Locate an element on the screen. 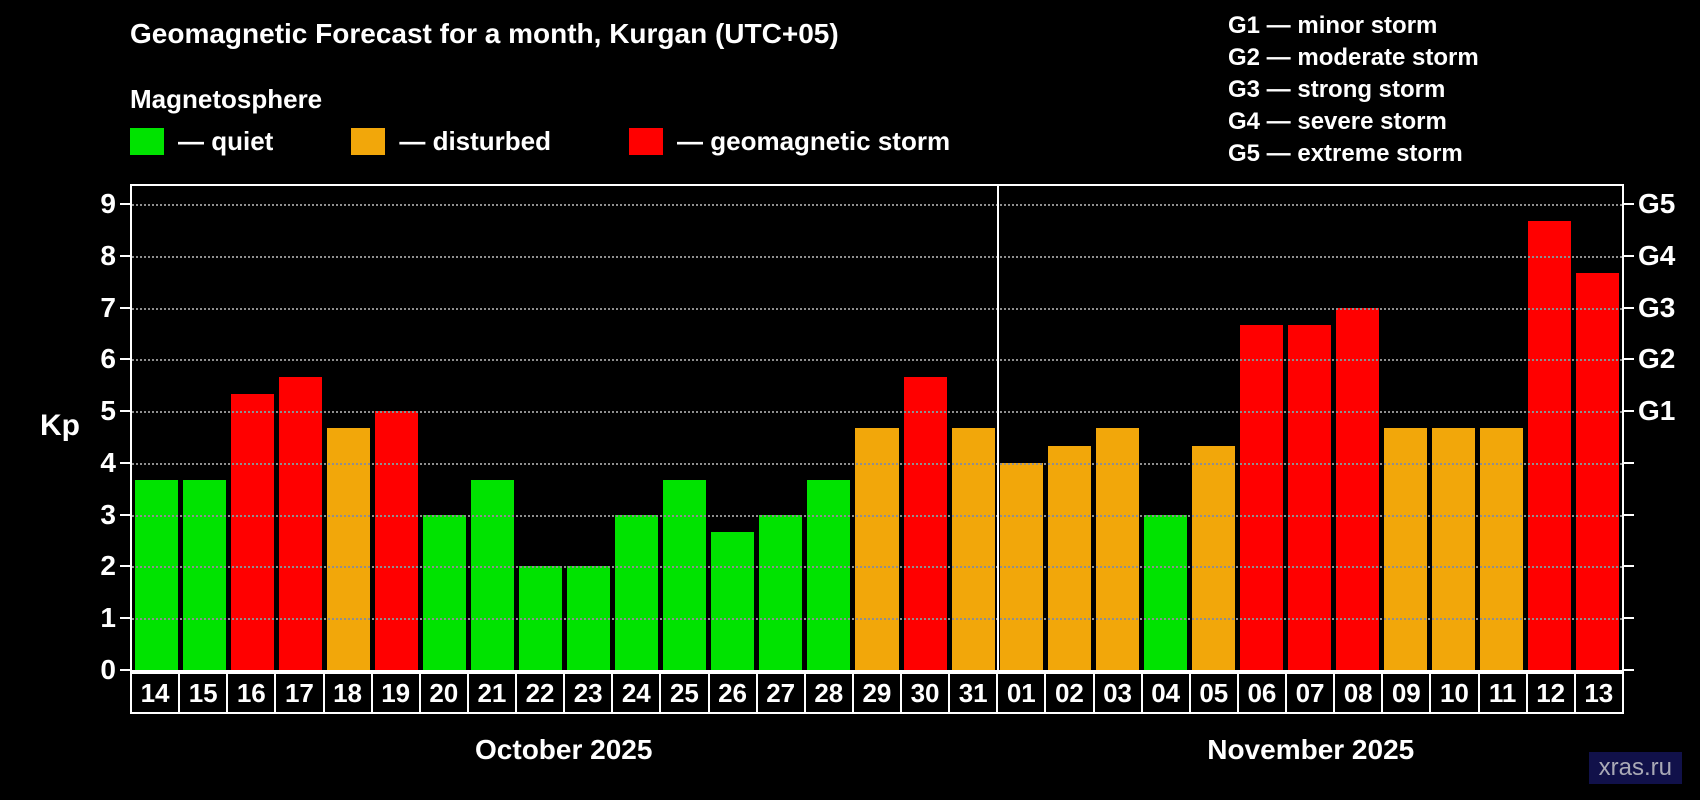 The image size is (1700, 800). date-cell: 20 is located at coordinates (443, 693).